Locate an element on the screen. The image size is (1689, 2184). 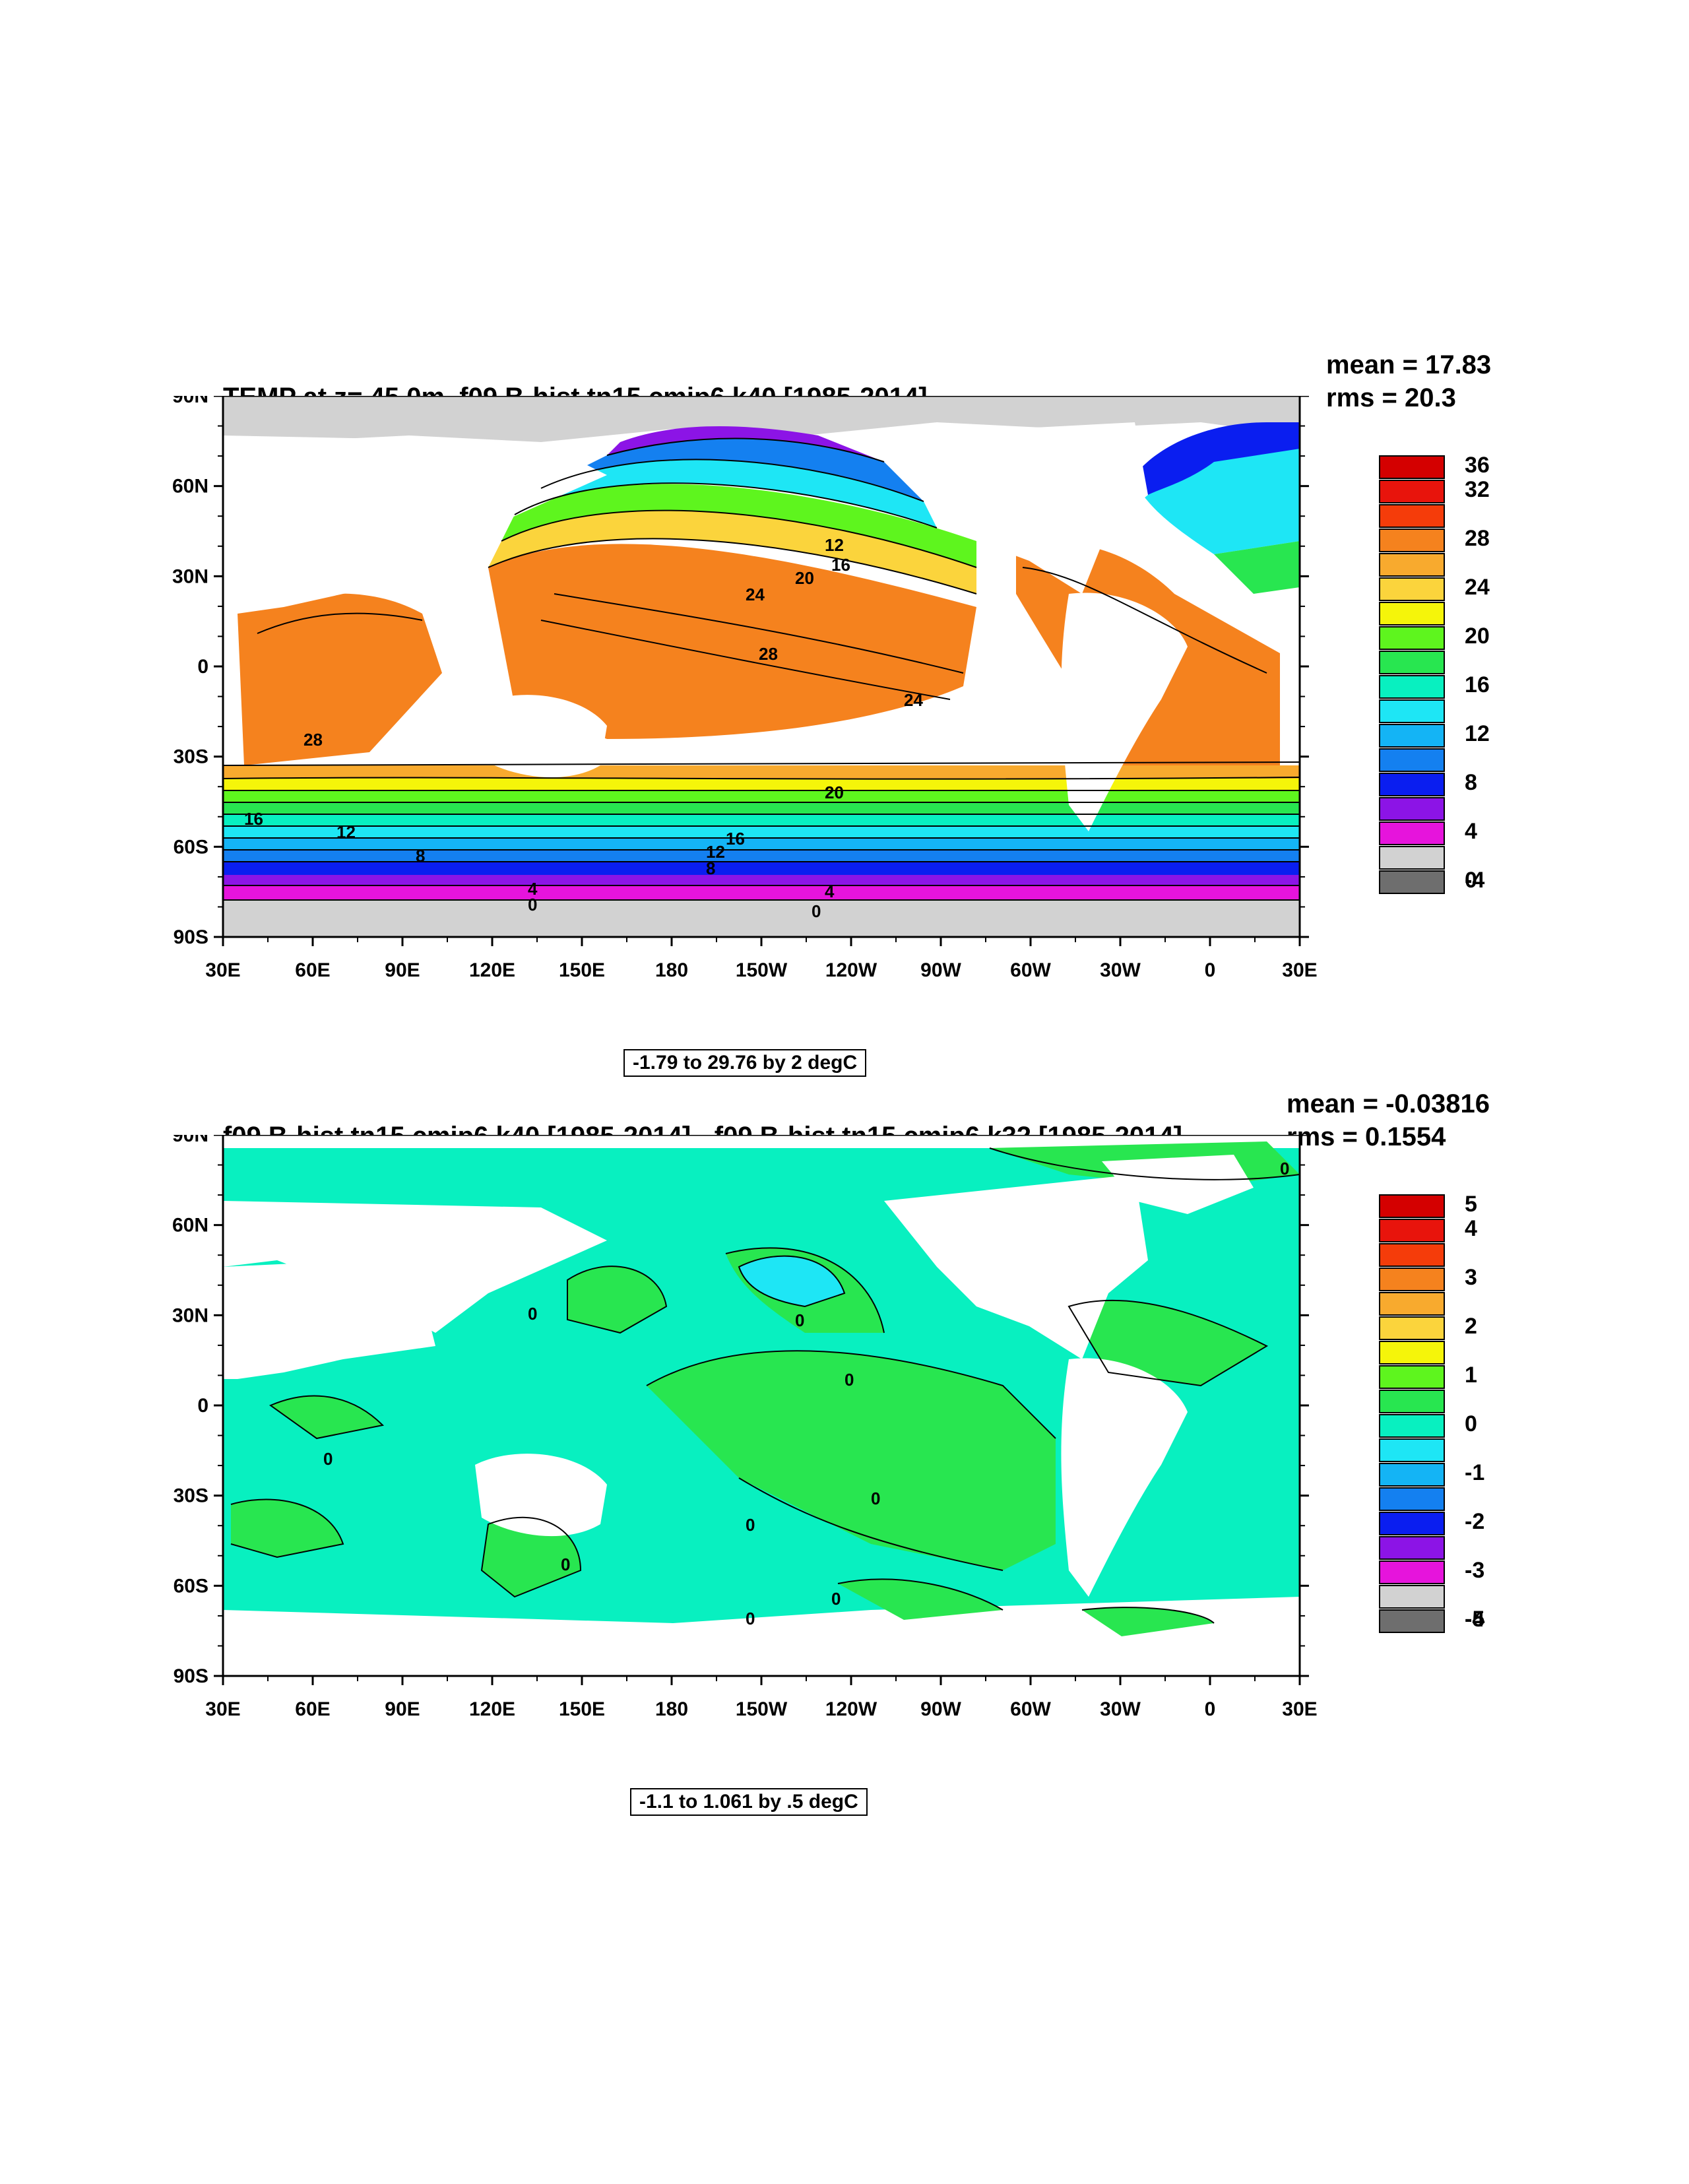
bottom-mean-stat: mean = -0.03816 is located at coordinates (1389, 1103).